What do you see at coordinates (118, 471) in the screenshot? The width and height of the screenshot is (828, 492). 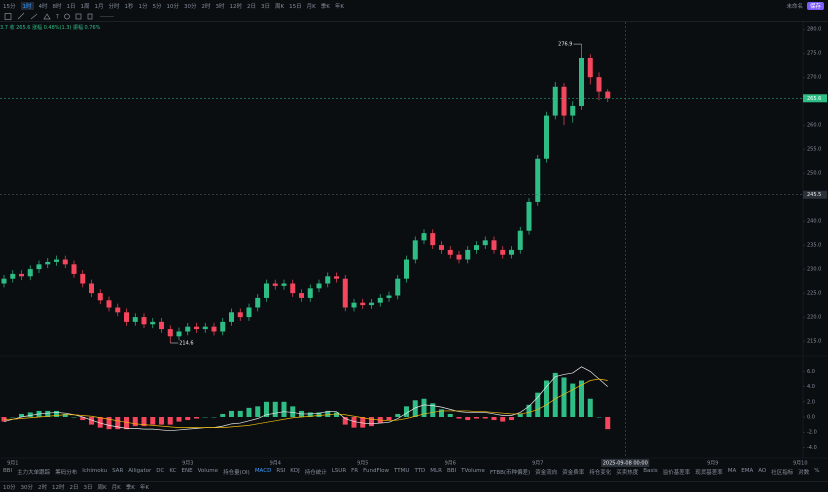 I see `indicator-tab: SAR` at bounding box center [118, 471].